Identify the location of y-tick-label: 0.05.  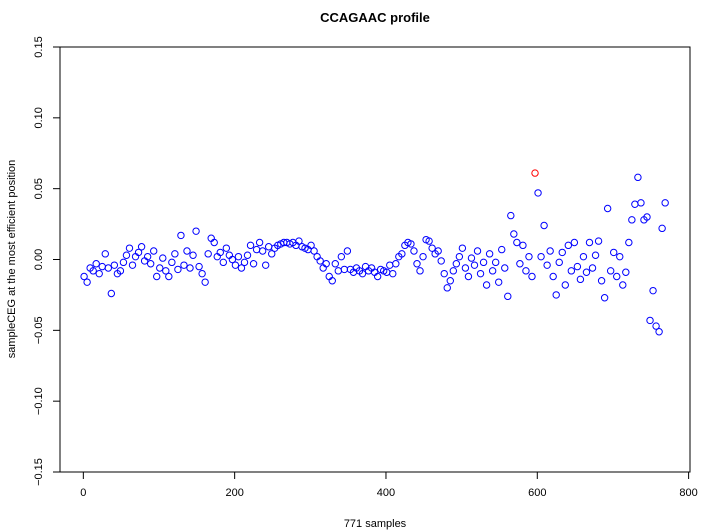
(39, 188).